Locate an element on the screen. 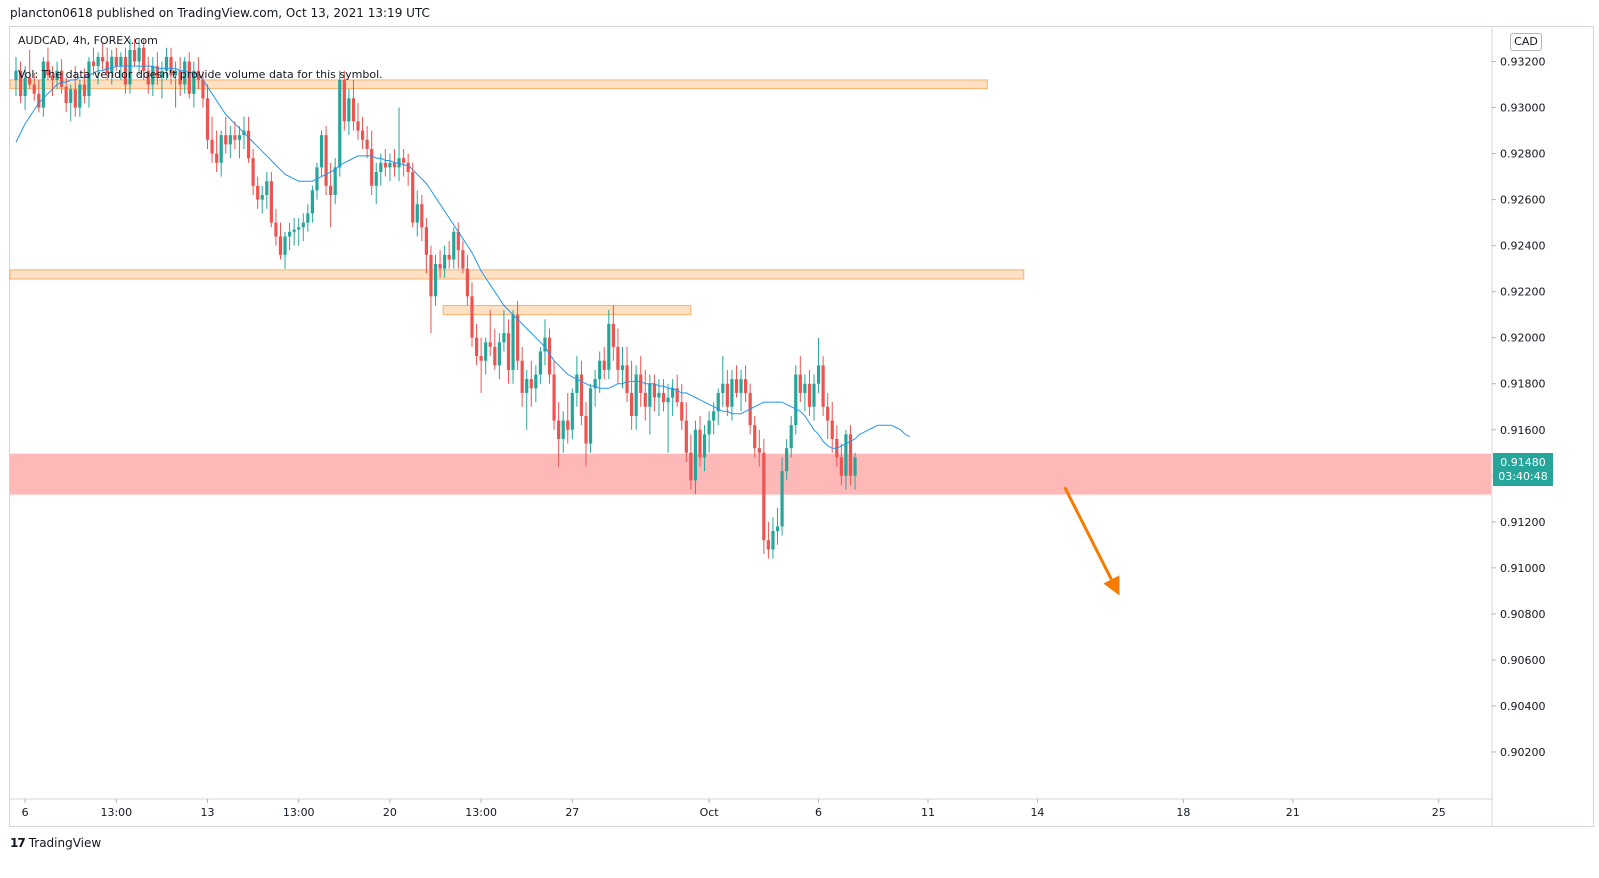  y-tick-label: 0.93200 is located at coordinates (1523, 62).